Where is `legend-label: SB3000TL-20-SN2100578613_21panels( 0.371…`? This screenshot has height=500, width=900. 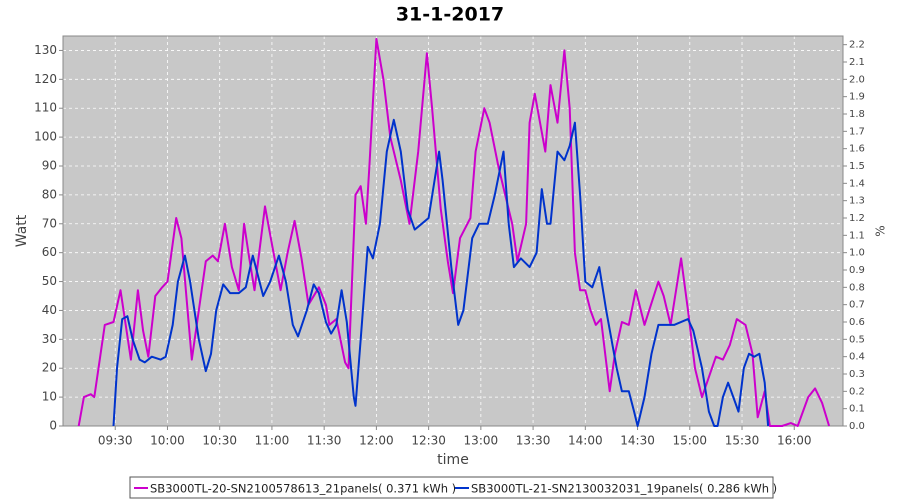 legend-label: SB3000TL-20-SN2100578613_21panels( 0.371… is located at coordinates (303, 489).